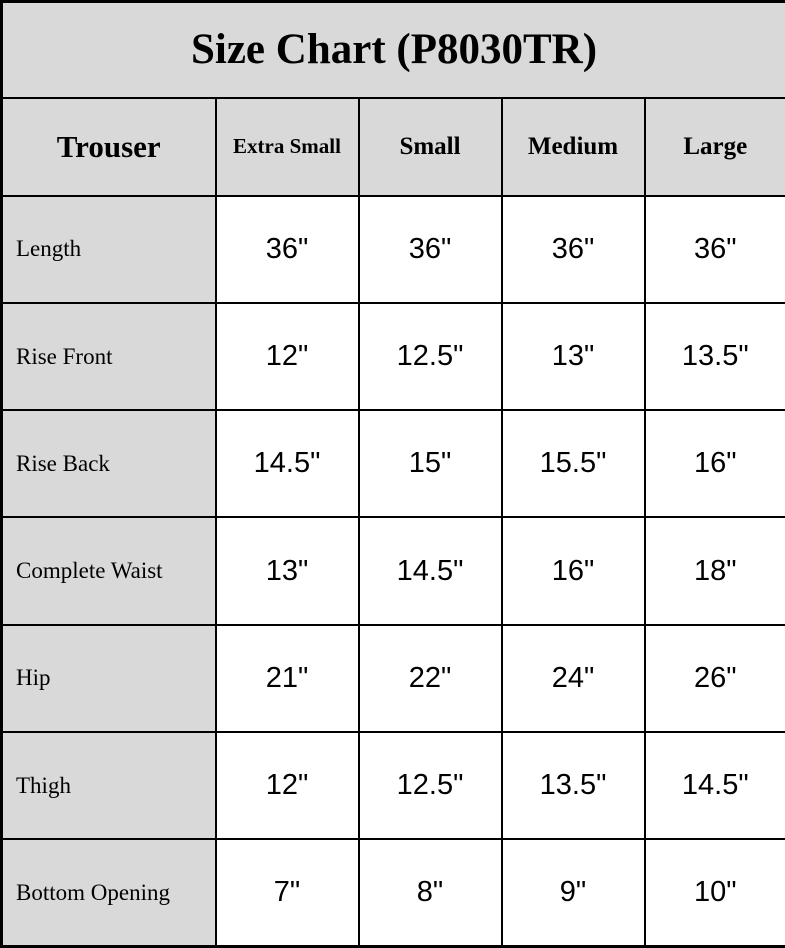 The height and width of the screenshot is (948, 785). What do you see at coordinates (573, 678) in the screenshot?
I see `size-value-cell: 24"` at bounding box center [573, 678].